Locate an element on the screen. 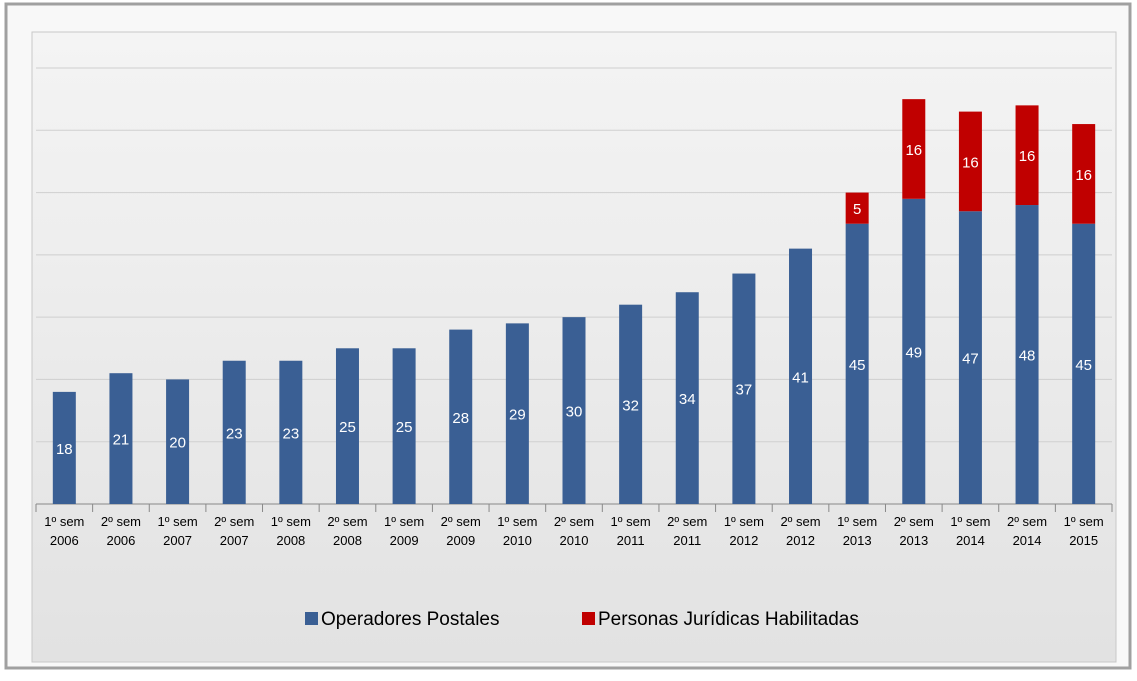 The height and width of the screenshot is (681, 1137). x-tick-label: 2º sem 2012 is located at coordinates (800, 531).